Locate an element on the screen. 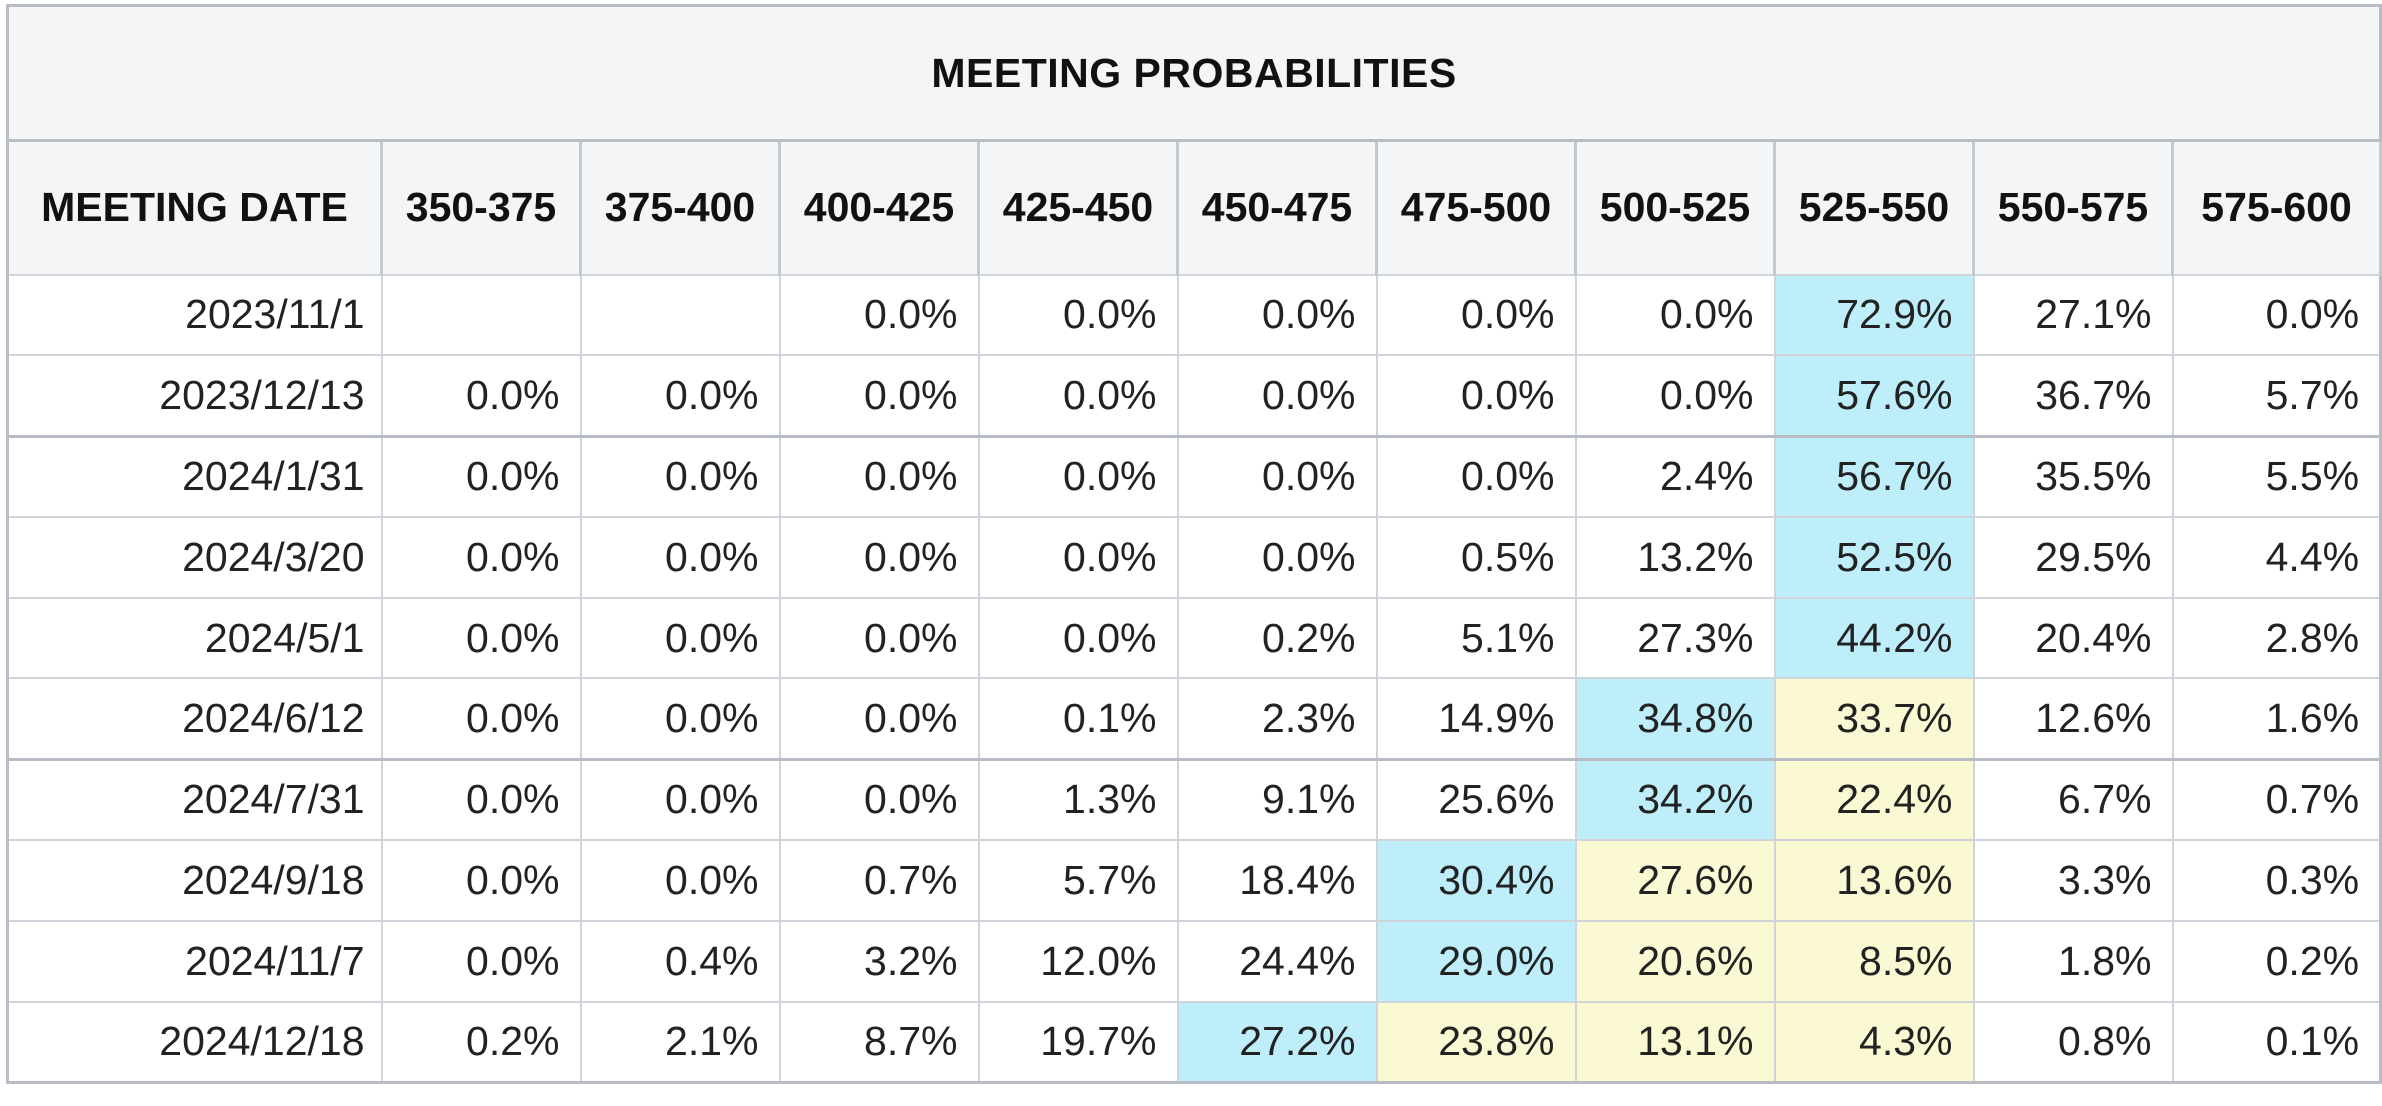 This screenshot has width=2382, height=1106. probability-cell: 22.4% is located at coordinates (1874, 799).